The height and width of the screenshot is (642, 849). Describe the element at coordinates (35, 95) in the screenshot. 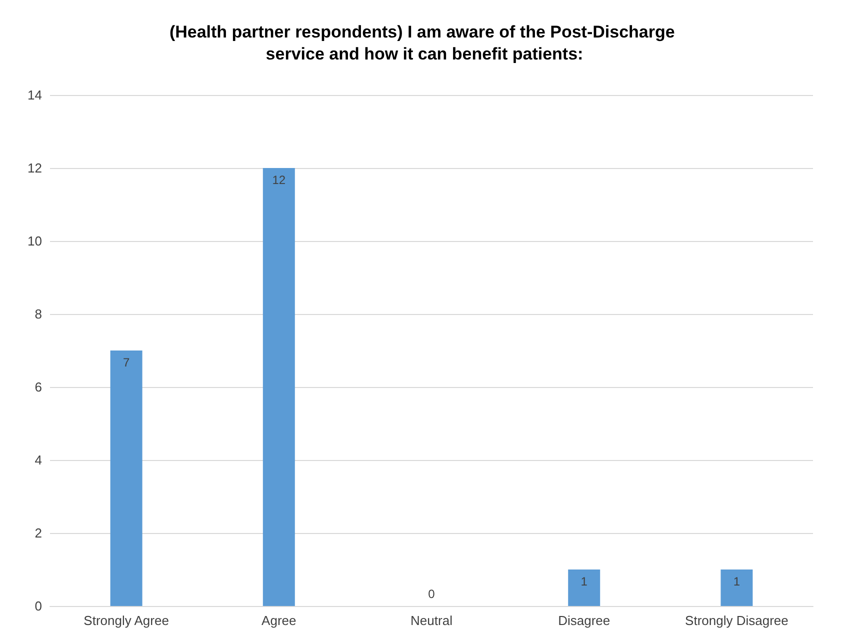

I see `y-tick-label: 14` at that location.